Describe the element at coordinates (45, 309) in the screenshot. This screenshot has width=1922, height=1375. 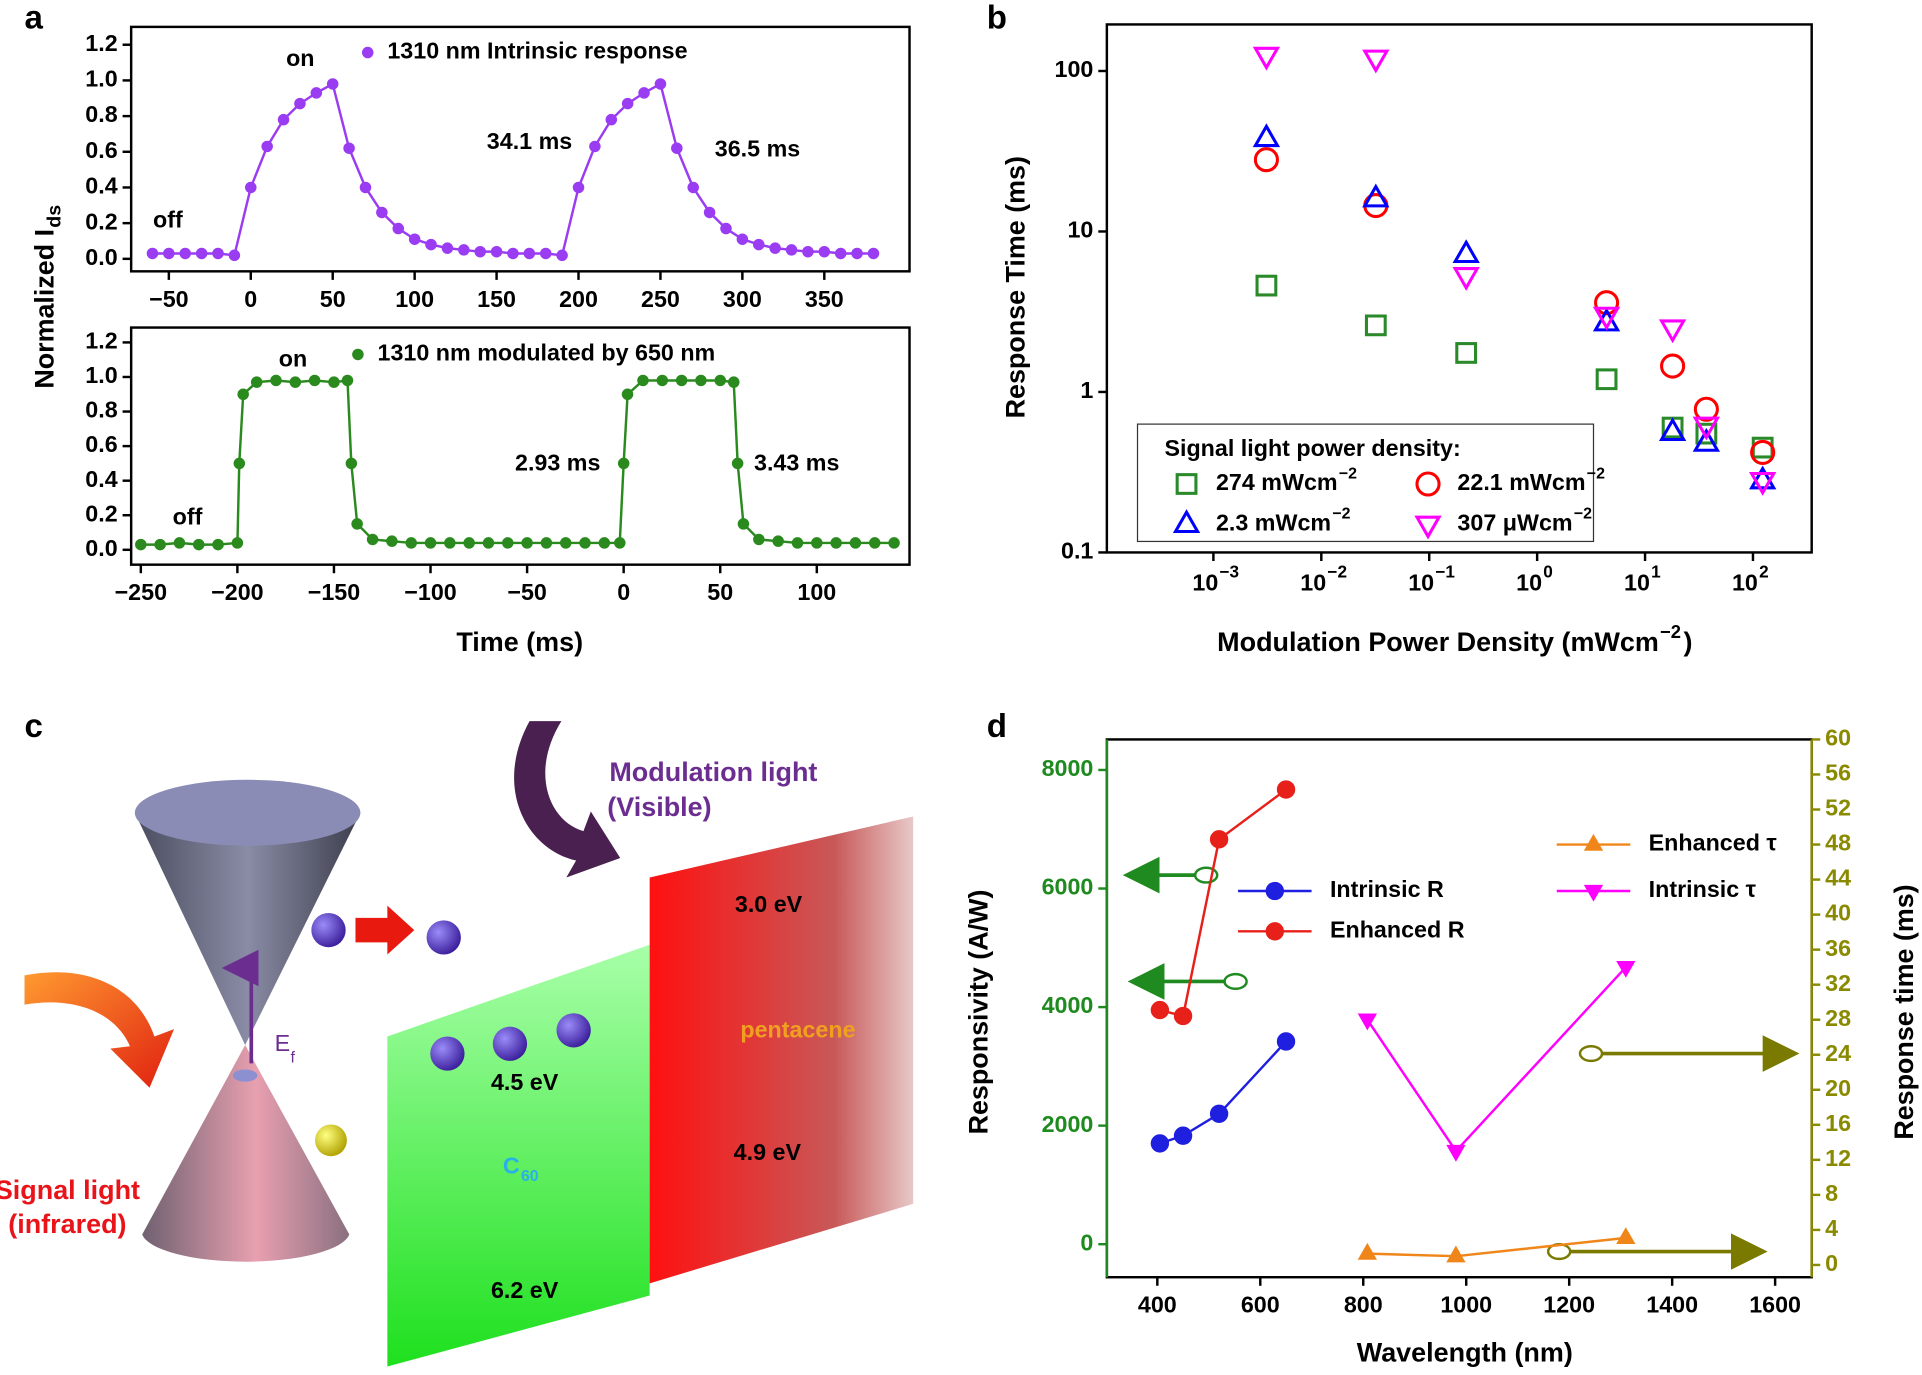
I see `y-axis-label: Normalized I` at that location.